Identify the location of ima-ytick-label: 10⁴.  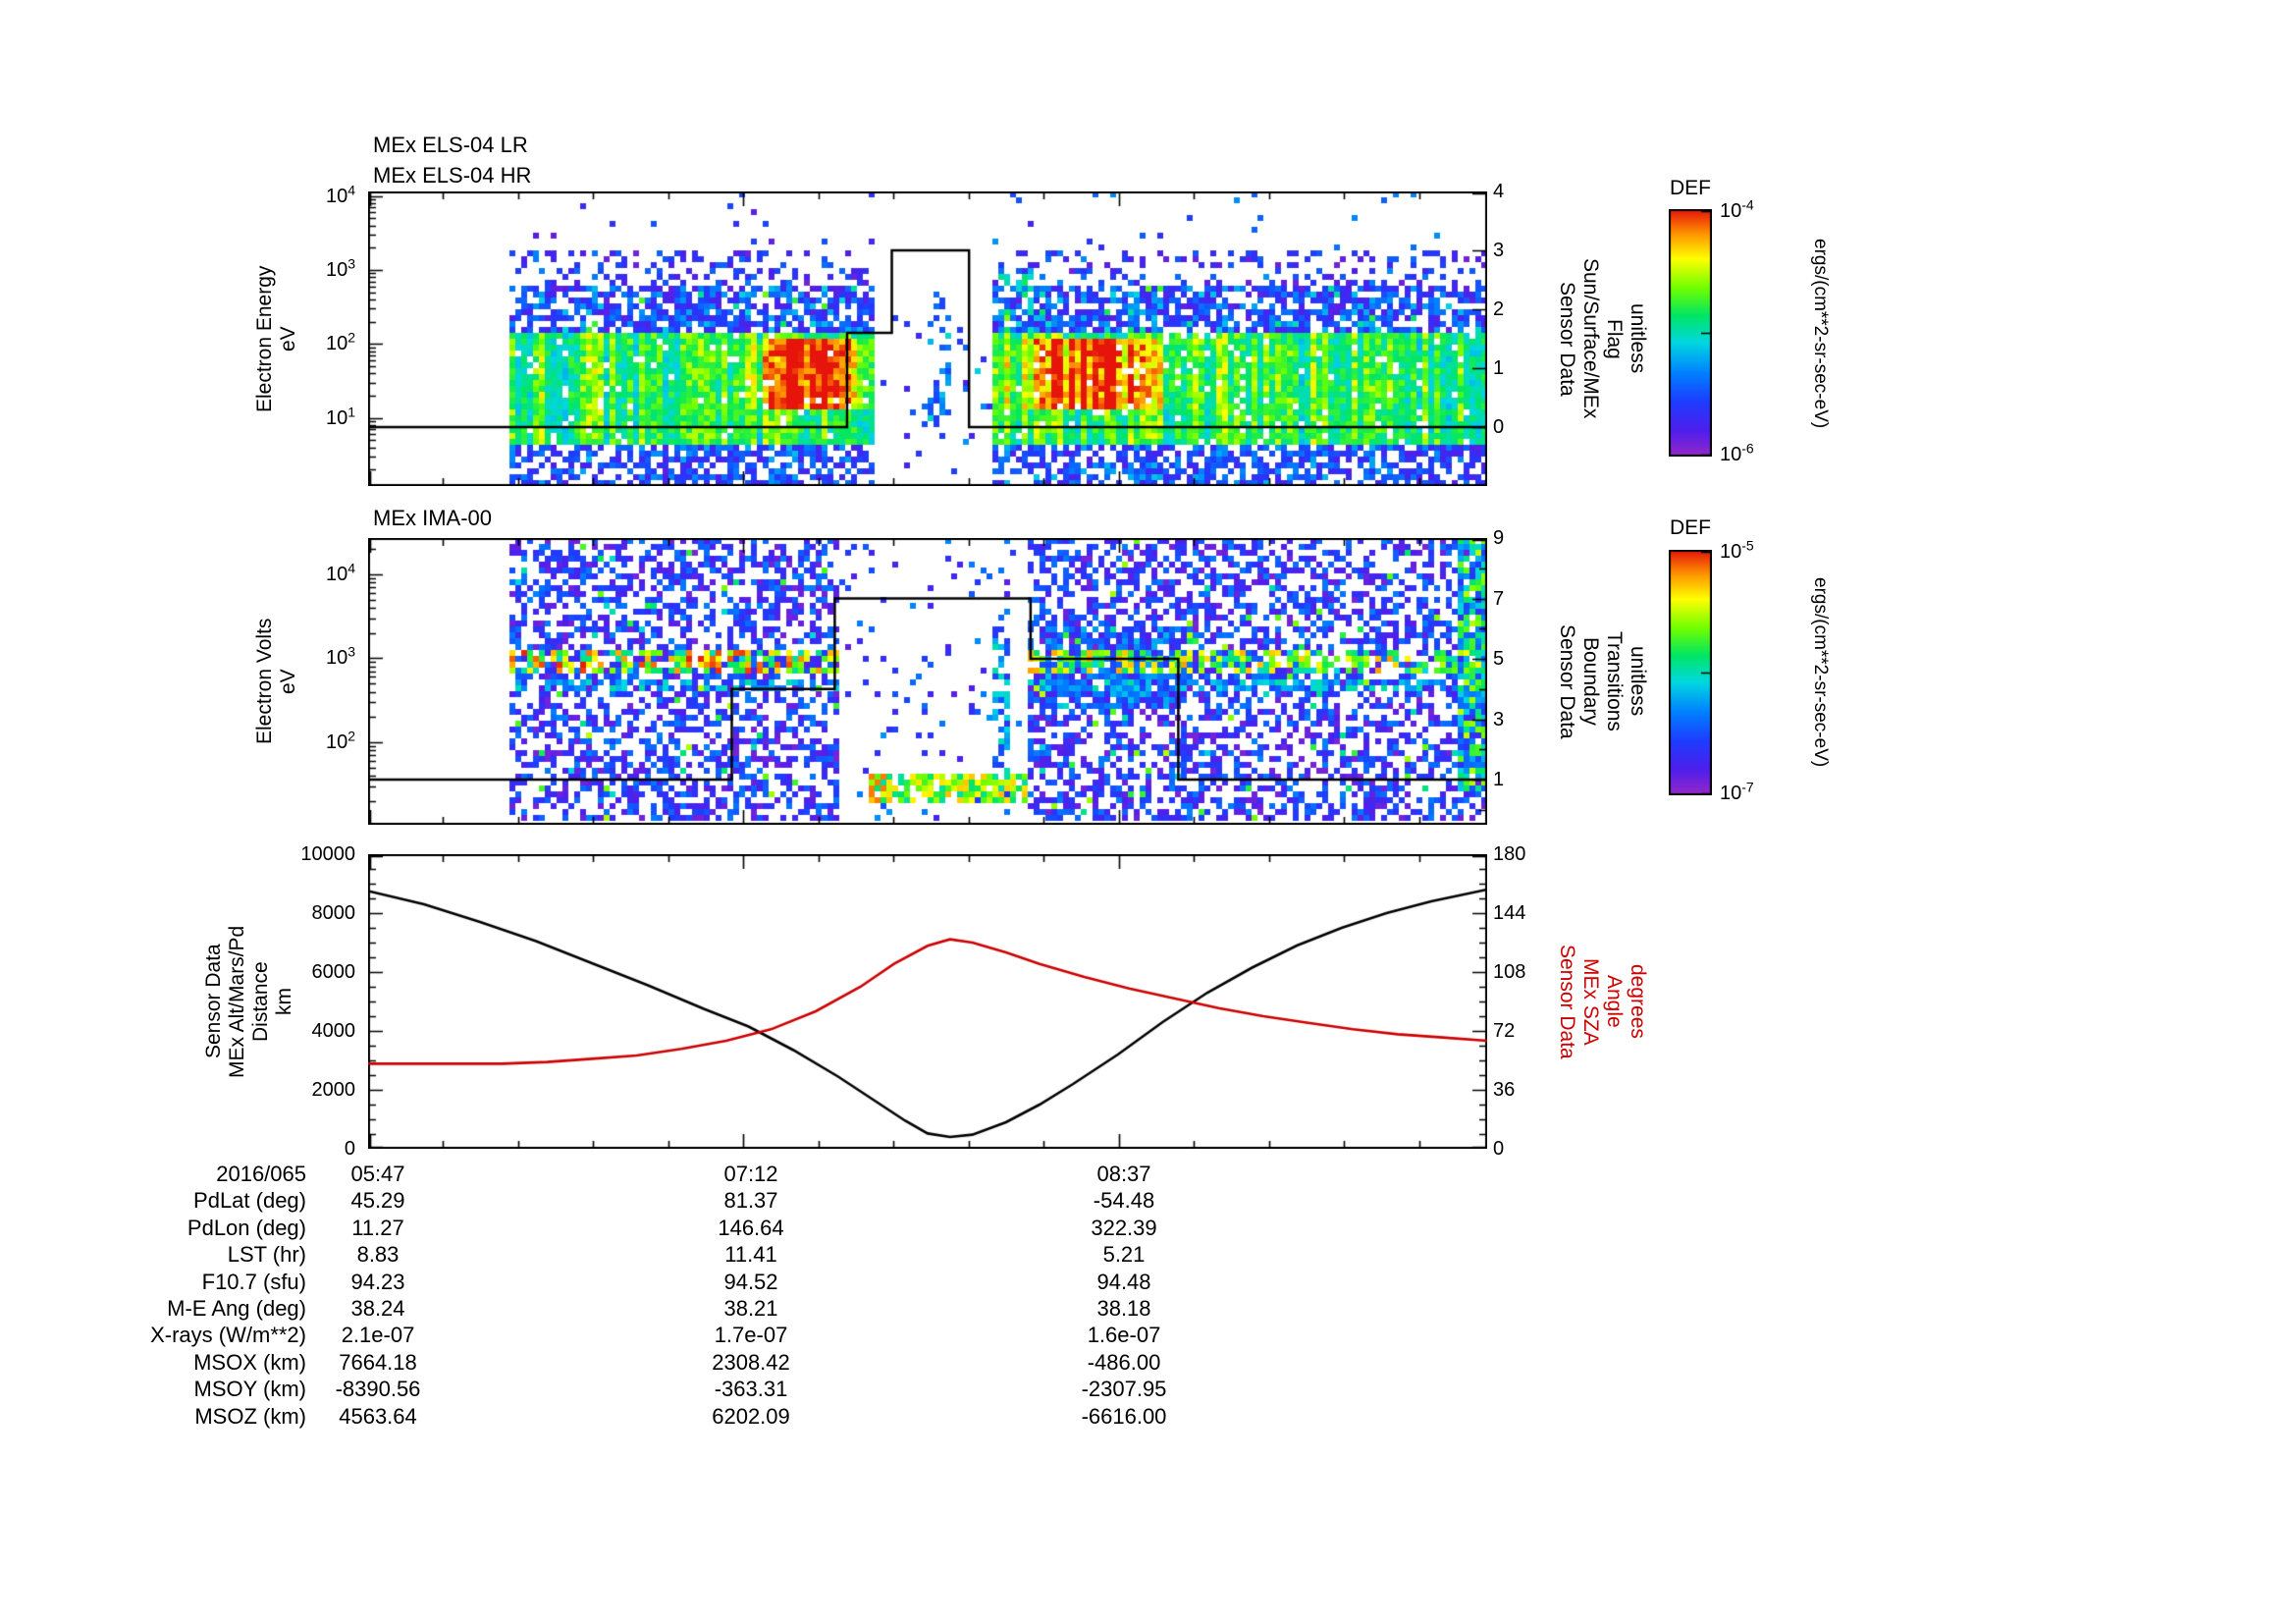
(340, 573).